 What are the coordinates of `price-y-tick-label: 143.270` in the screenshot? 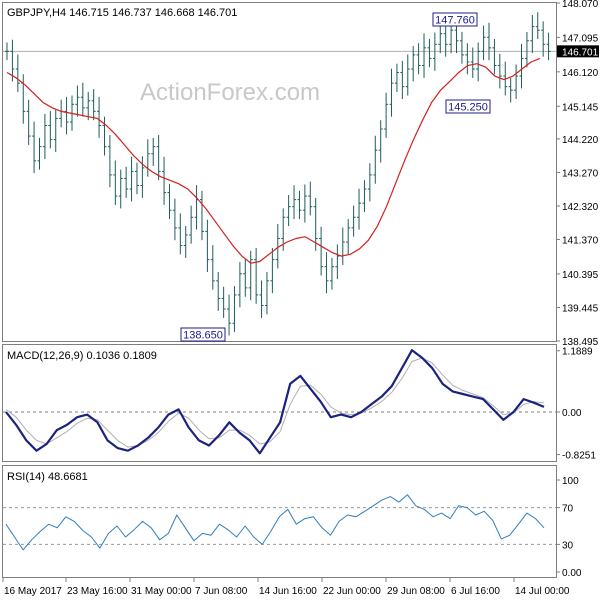 It's located at (580, 173).